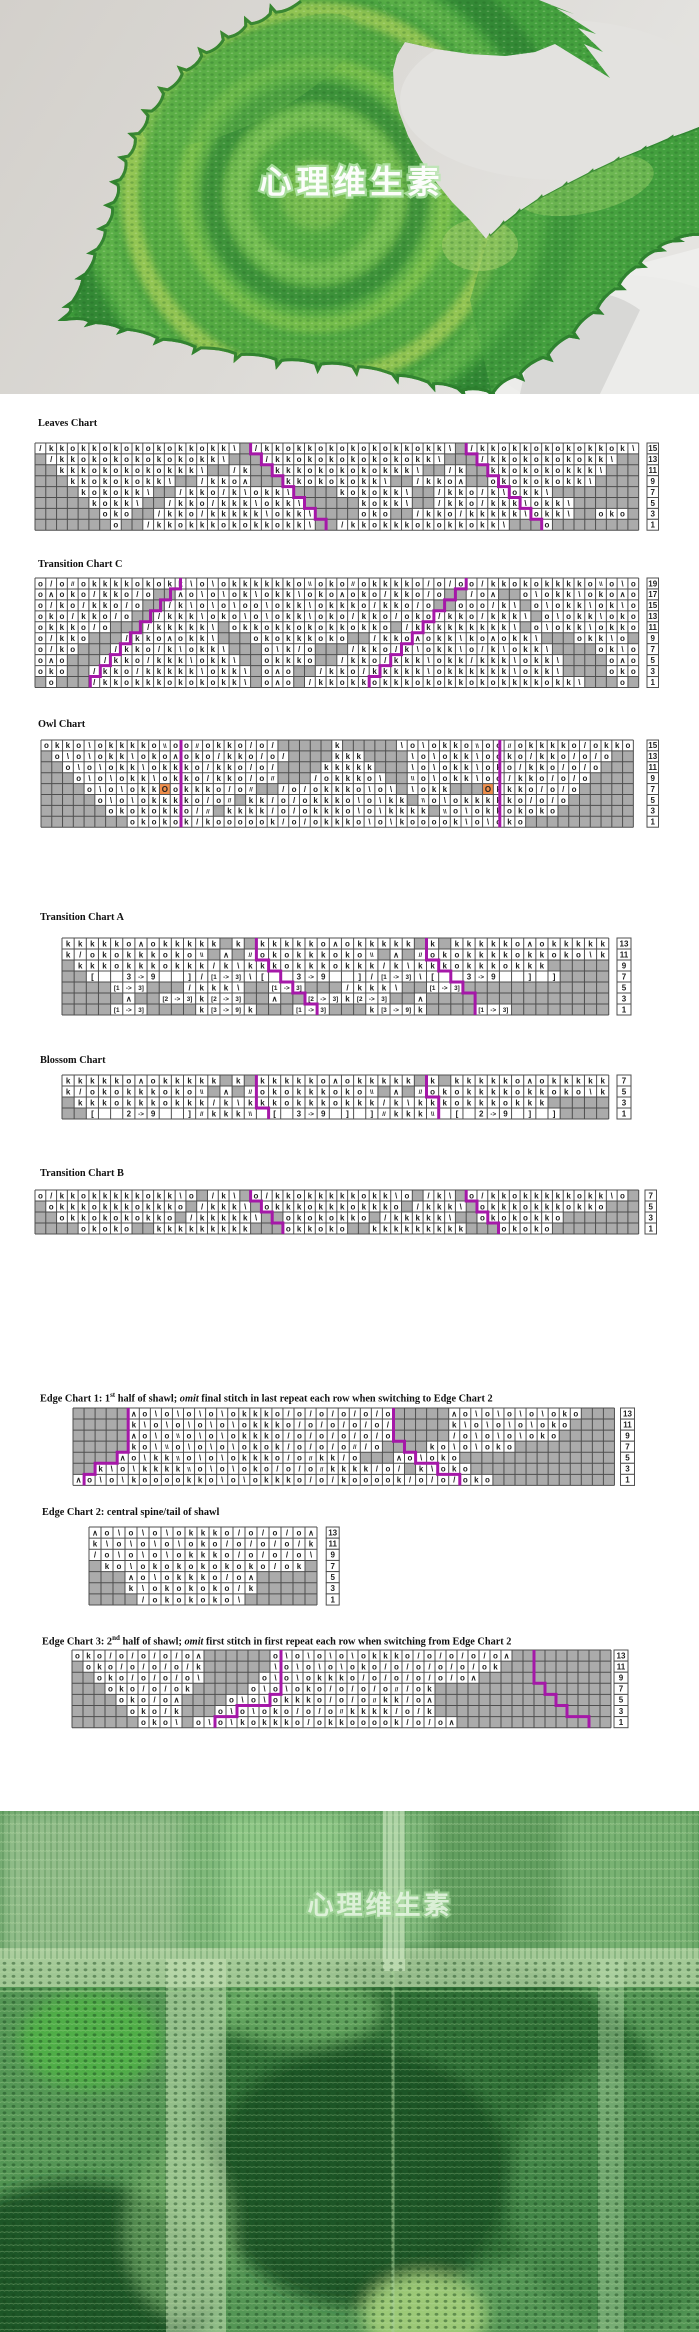 This screenshot has height=2332, width=699. What do you see at coordinates (191, 1599) in the screenshot?
I see `svg-text: /okokoko\` at bounding box center [191, 1599].